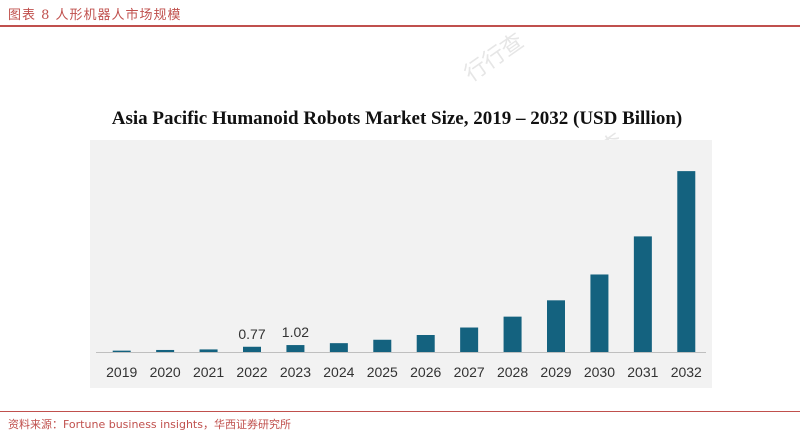  I want to click on bar-2027, so click(469, 339).